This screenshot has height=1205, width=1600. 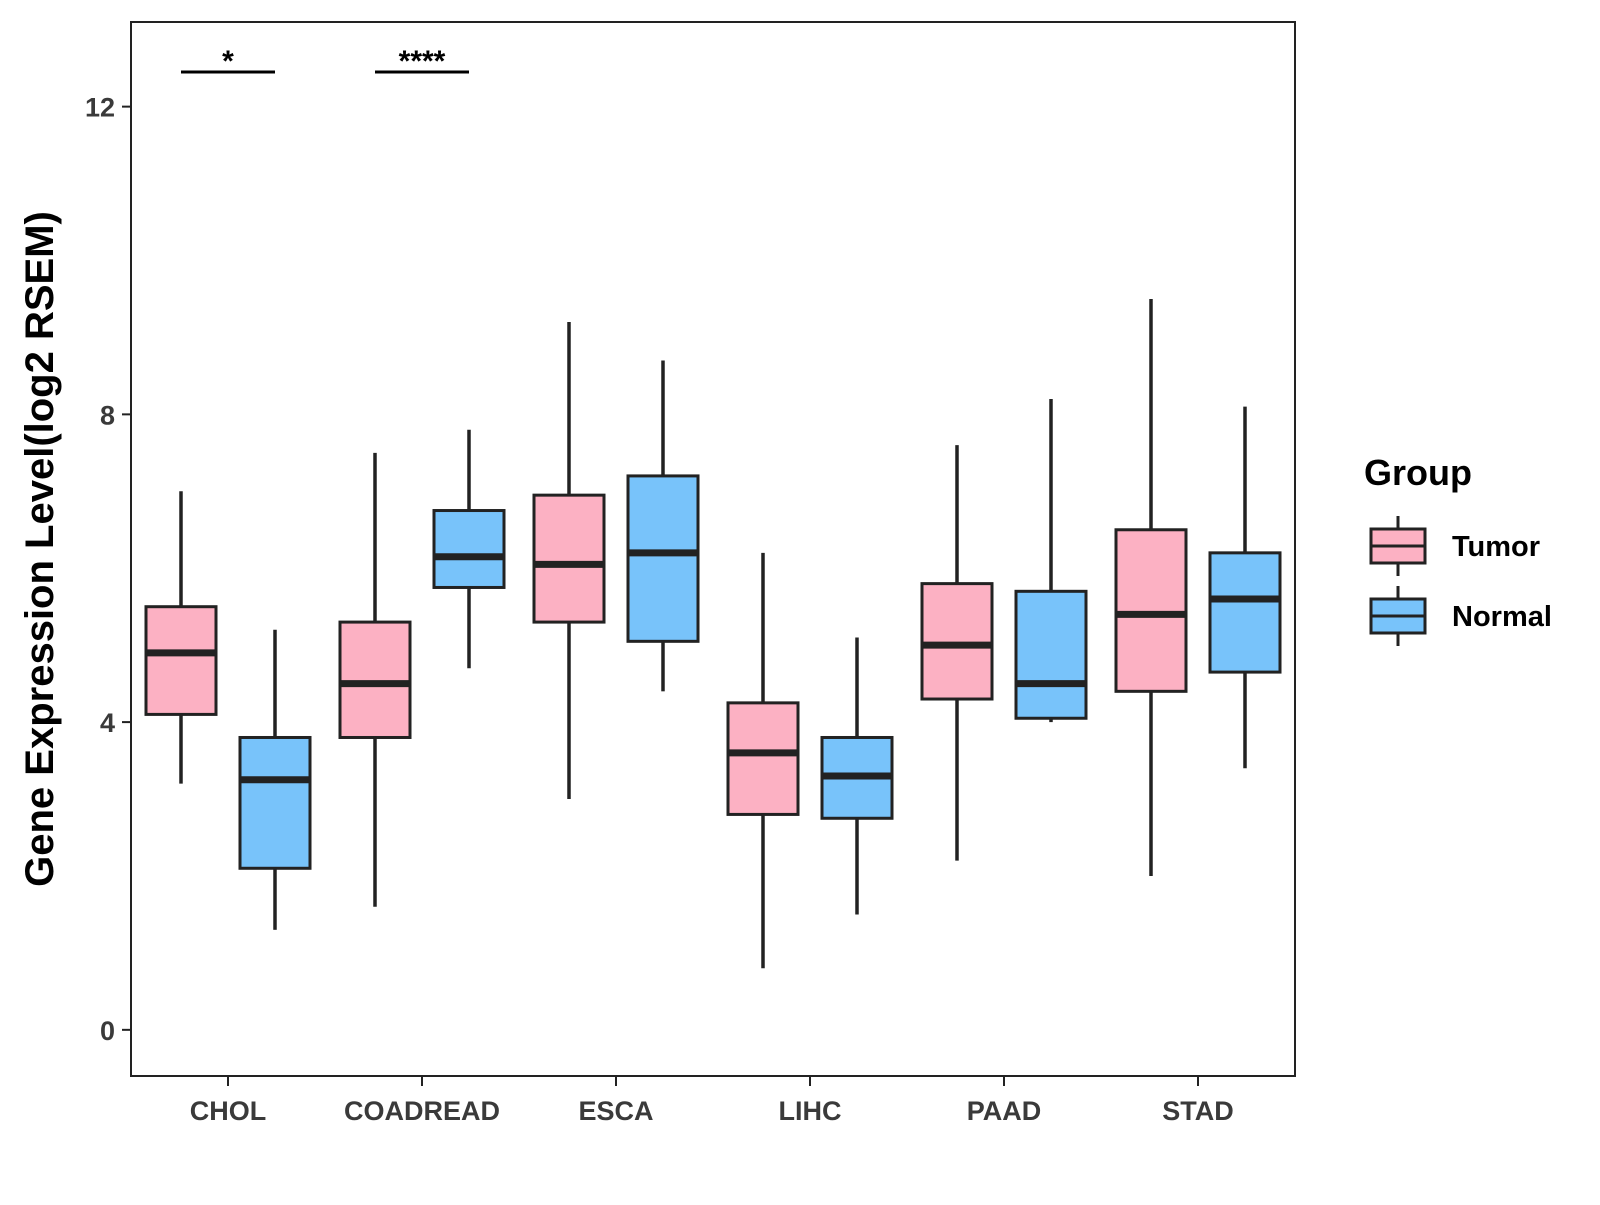 I want to click on legend-entries: Tumor Normal, so click(x=1460, y=581).